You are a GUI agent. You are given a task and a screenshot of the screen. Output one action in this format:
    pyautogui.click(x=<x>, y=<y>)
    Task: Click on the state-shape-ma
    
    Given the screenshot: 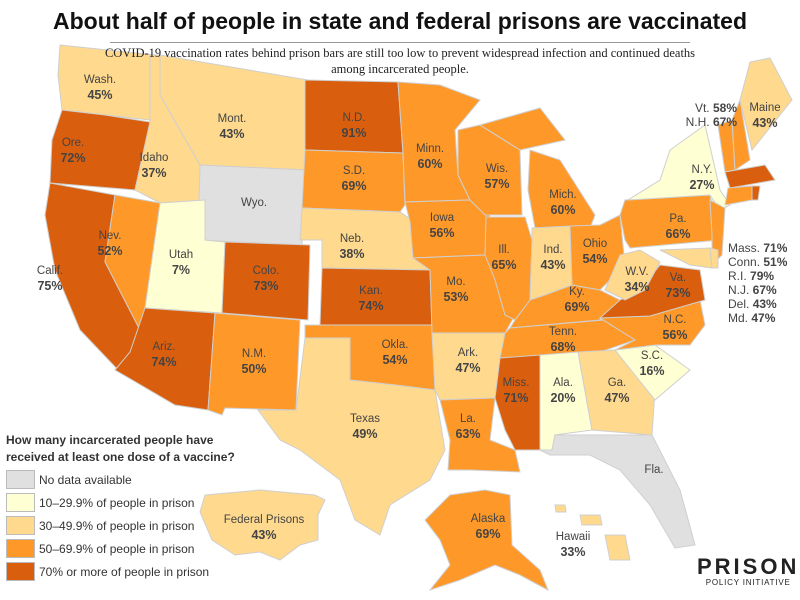 What is the action you would take?
    pyautogui.click(x=750, y=176)
    